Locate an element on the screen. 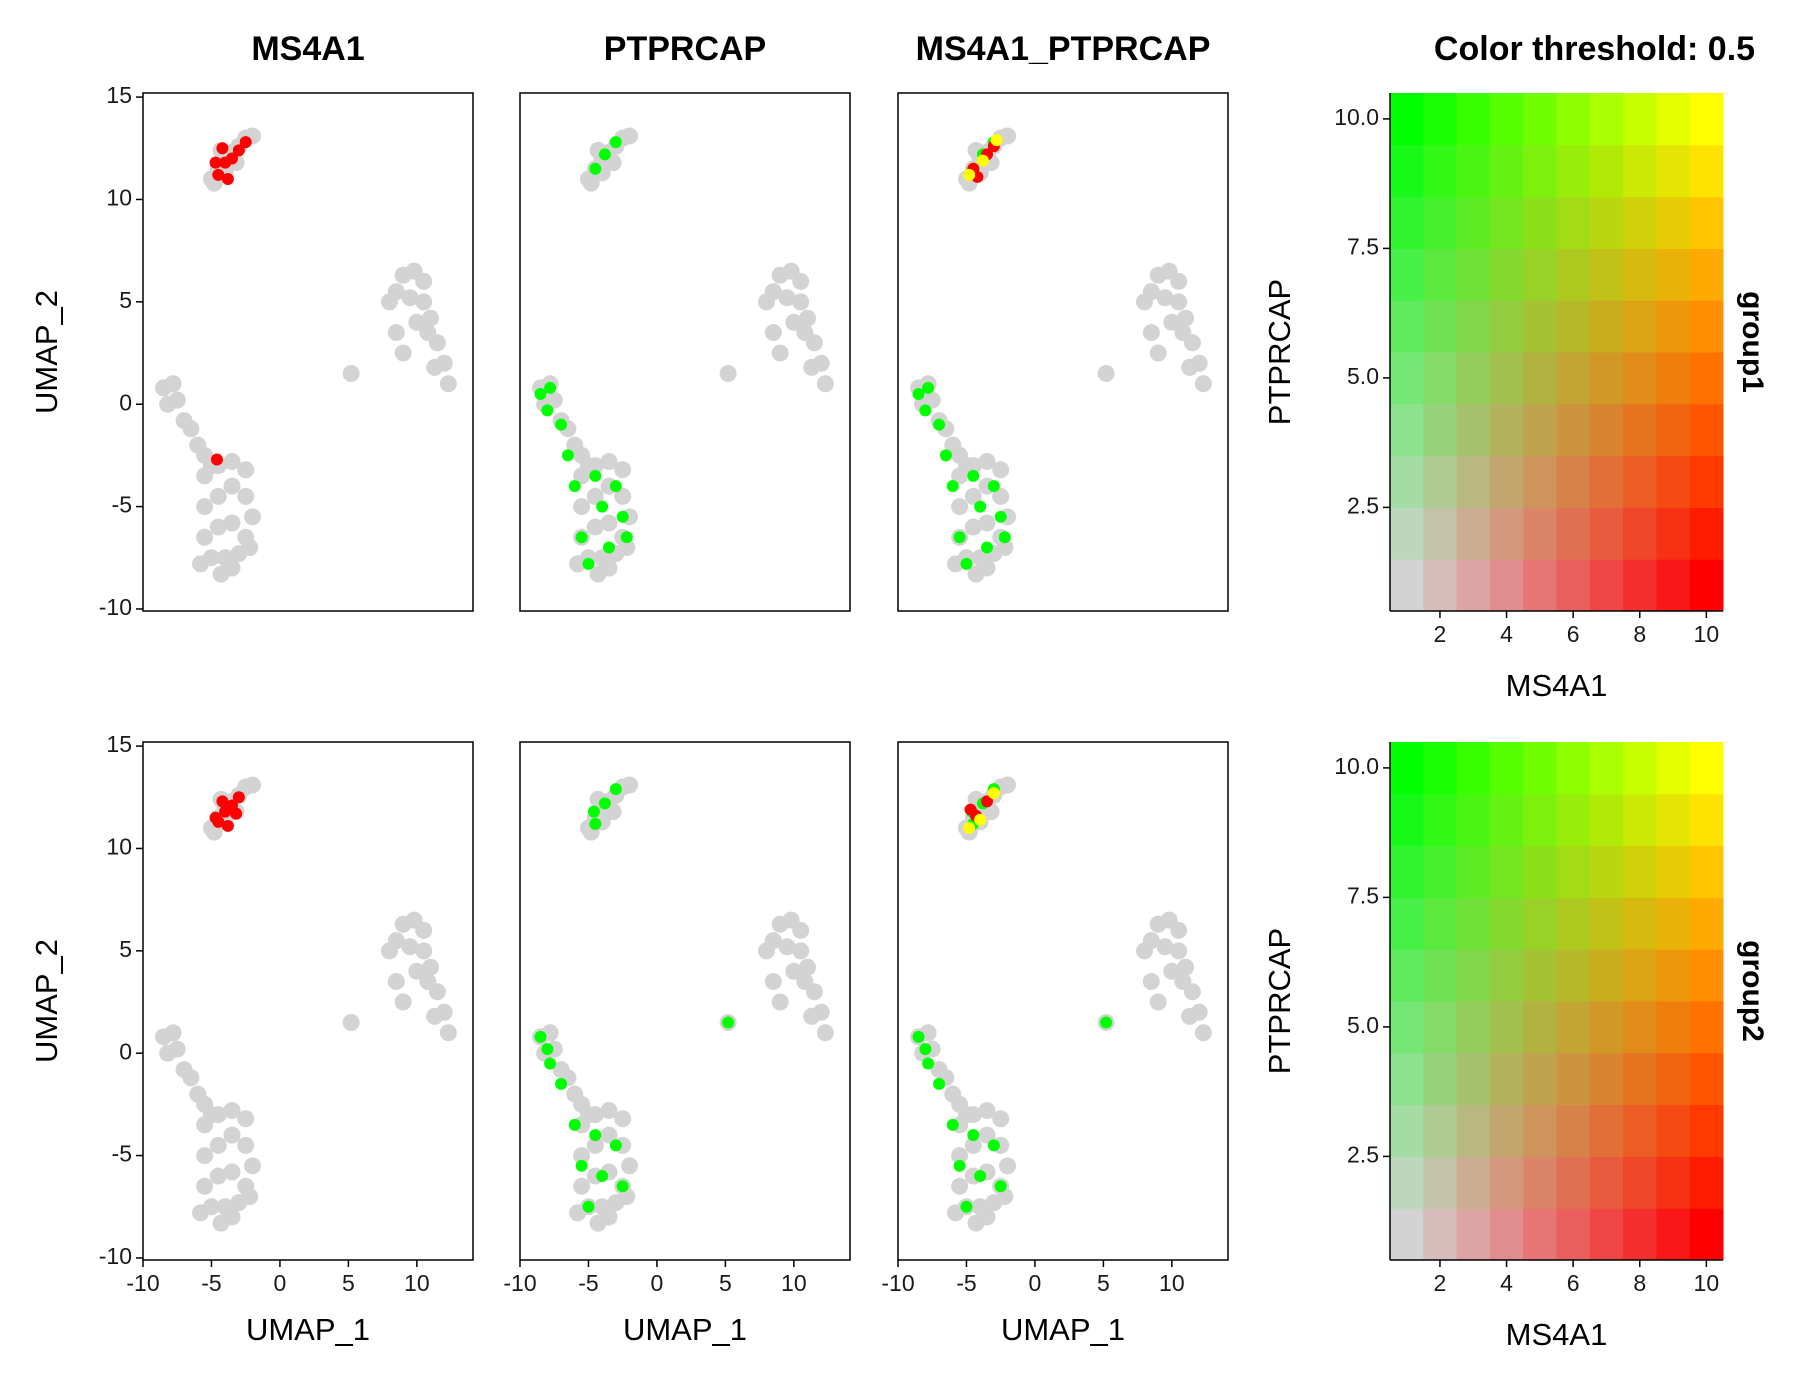 This screenshot has height=1382, width=1810. y-axis-label: UMAP_2 is located at coordinates (46, 1001).